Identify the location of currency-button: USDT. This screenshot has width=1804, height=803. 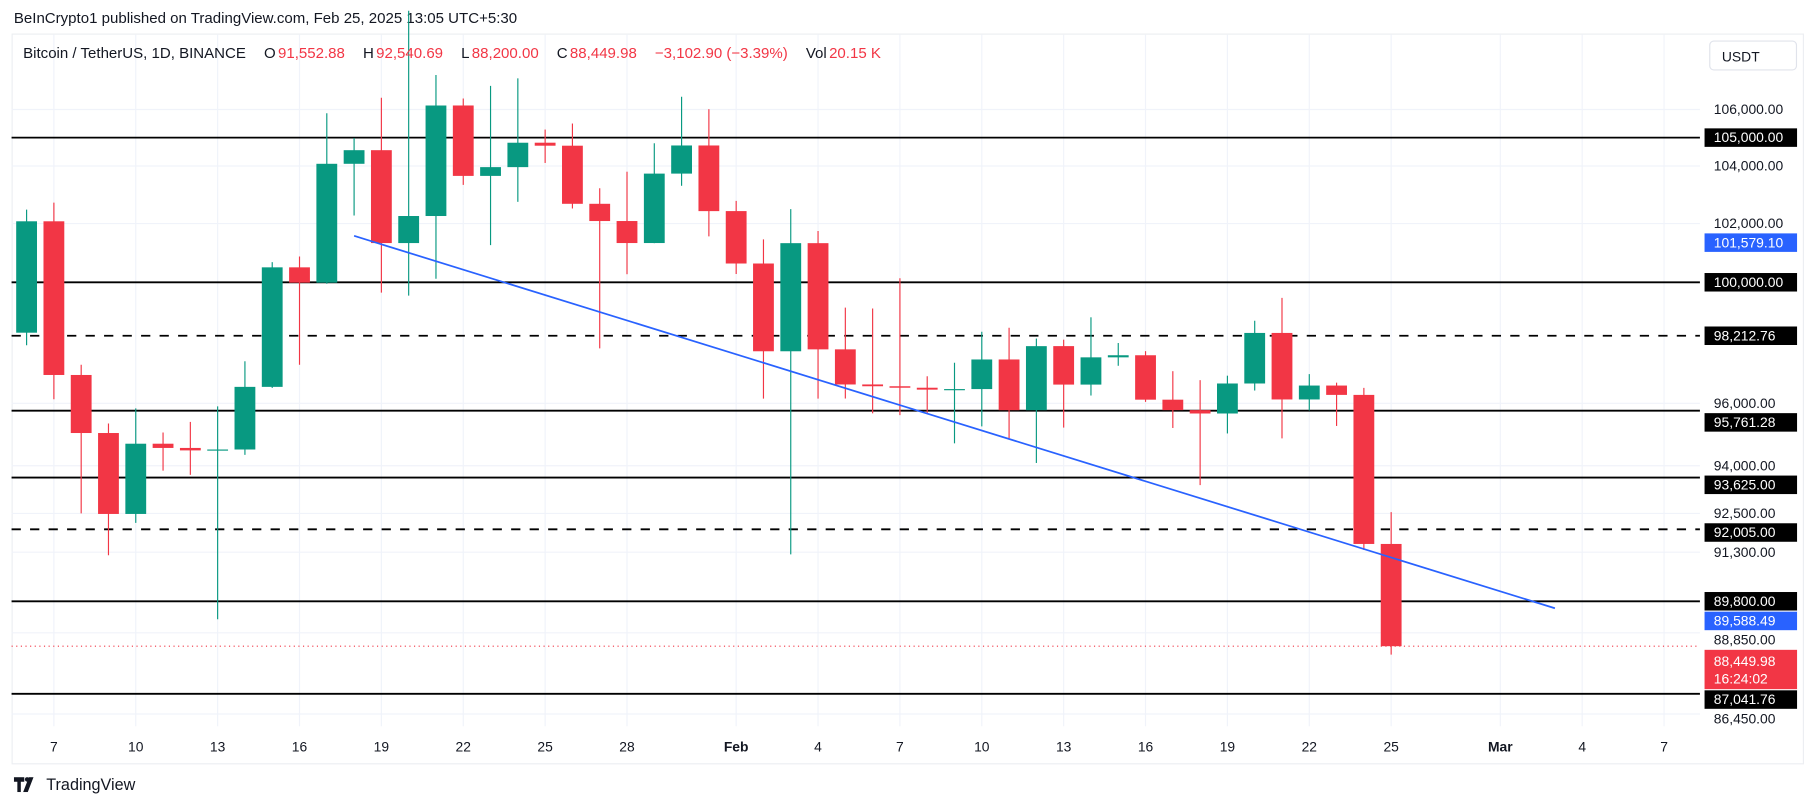
(1753, 55).